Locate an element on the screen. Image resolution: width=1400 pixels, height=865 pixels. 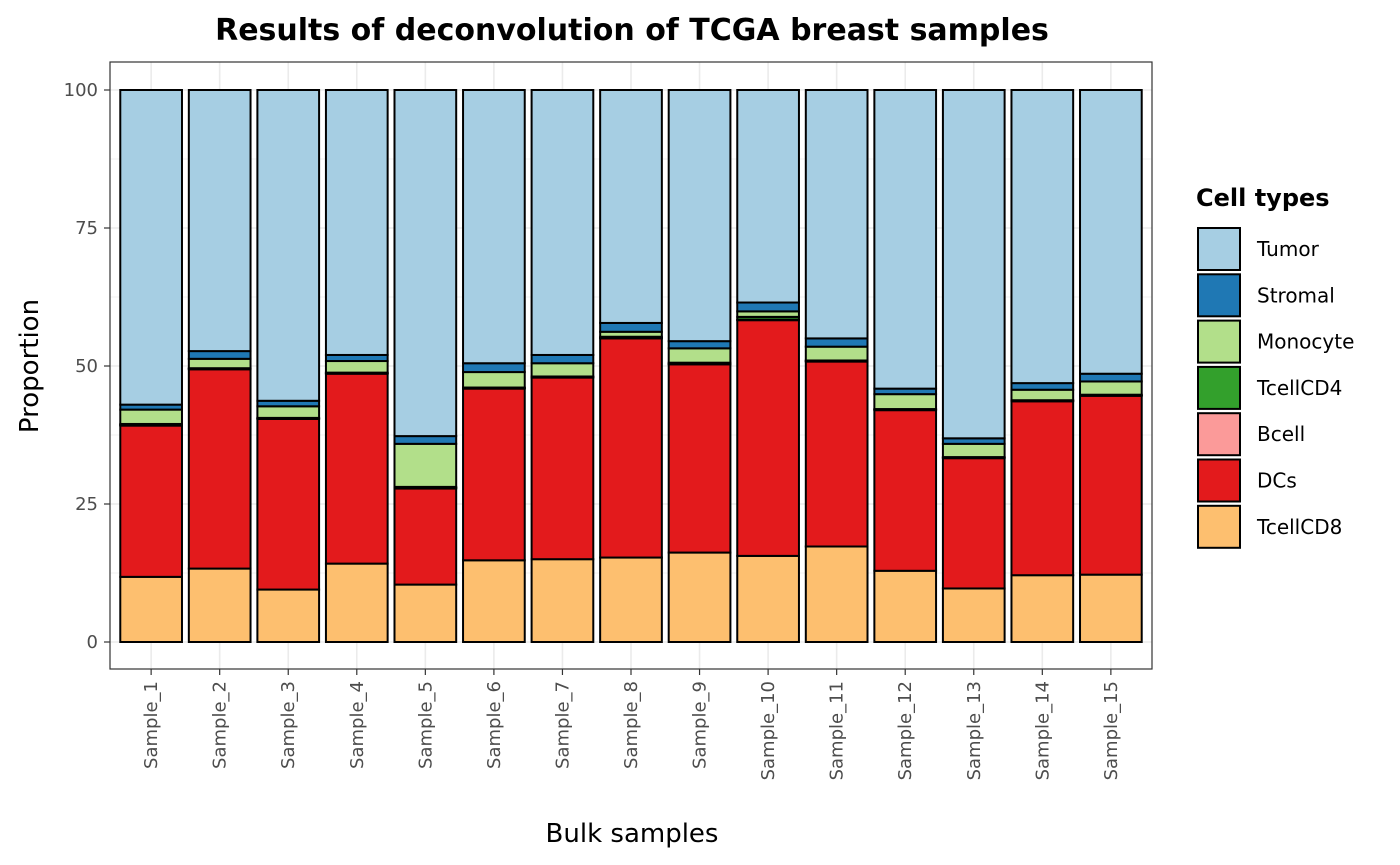
legend-title: Cell types is located at coordinates (1263, 198).